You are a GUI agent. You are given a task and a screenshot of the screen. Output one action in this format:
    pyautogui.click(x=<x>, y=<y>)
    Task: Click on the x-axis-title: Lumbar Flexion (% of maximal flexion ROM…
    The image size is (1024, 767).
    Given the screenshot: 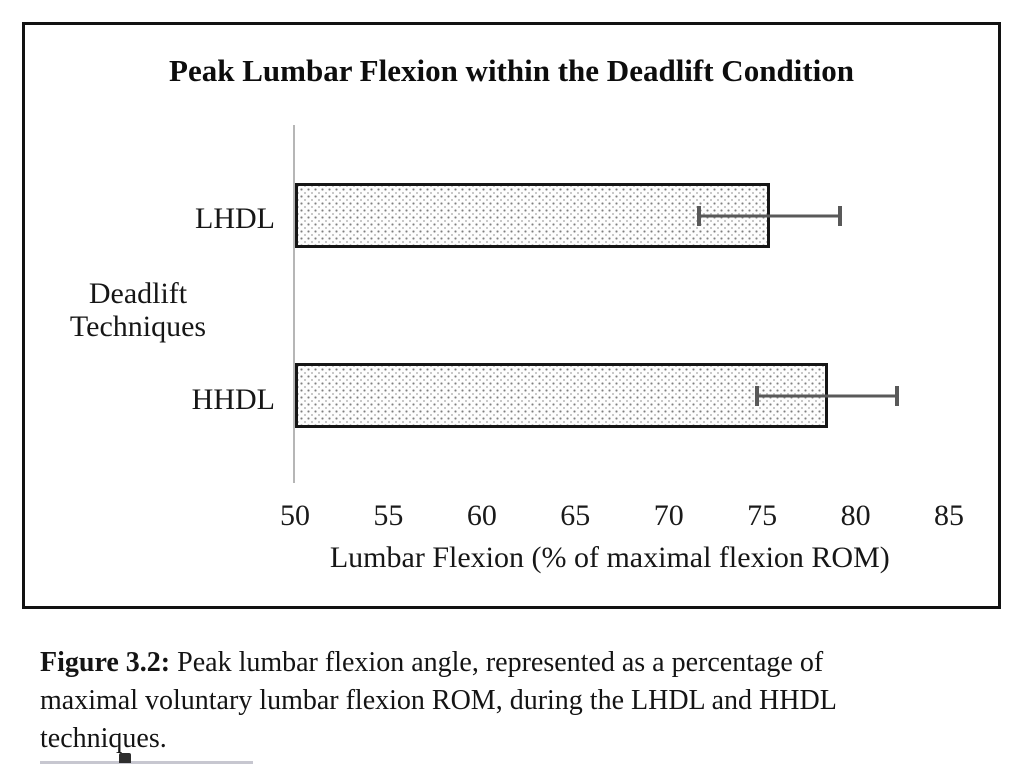 What is the action you would take?
    pyautogui.click(x=609, y=557)
    